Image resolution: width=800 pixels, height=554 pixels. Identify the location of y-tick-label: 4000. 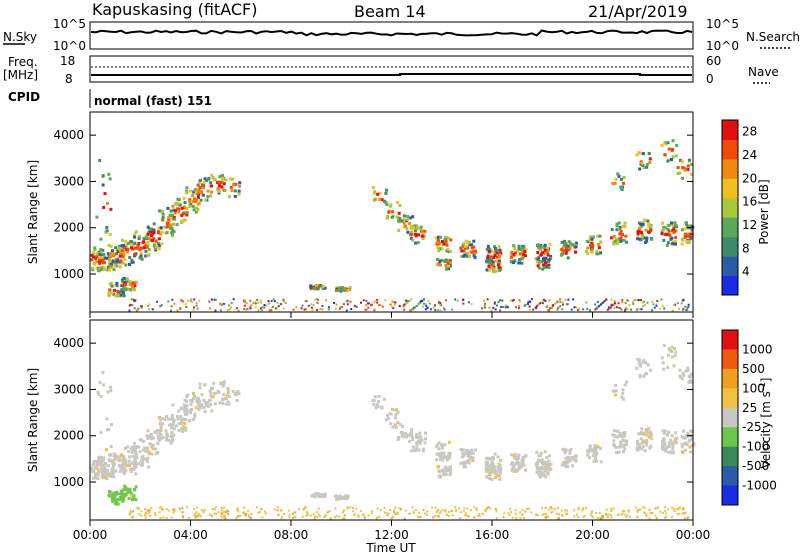
(68, 135).